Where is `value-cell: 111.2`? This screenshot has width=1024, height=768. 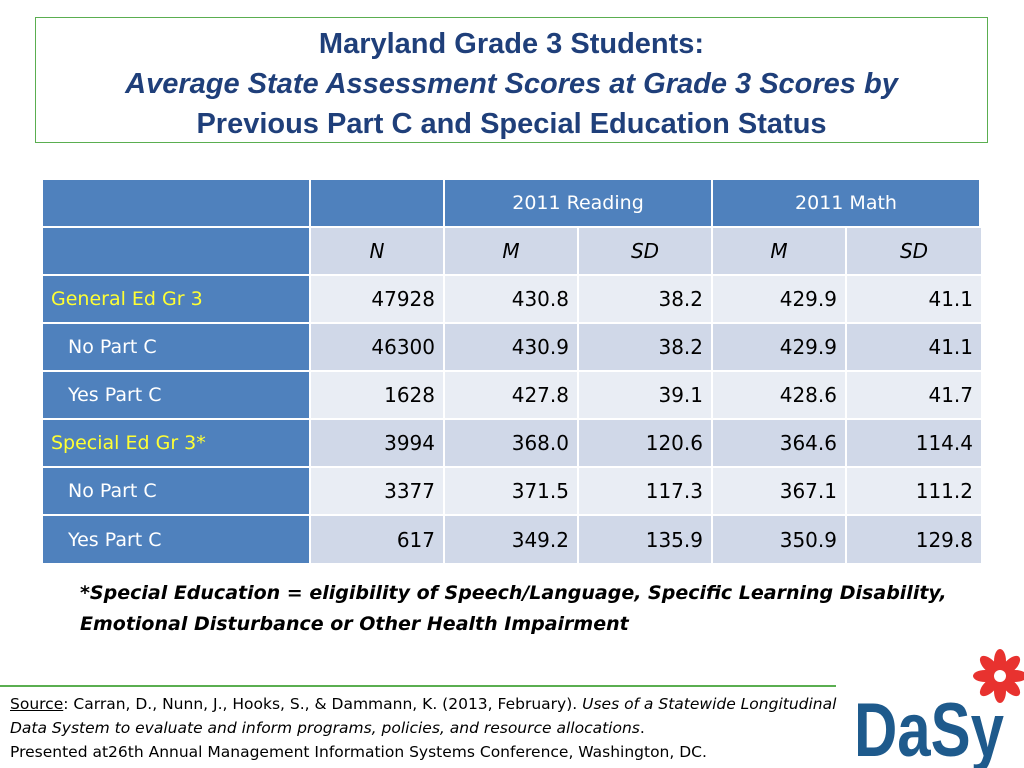 value-cell: 111.2 is located at coordinates (914, 491).